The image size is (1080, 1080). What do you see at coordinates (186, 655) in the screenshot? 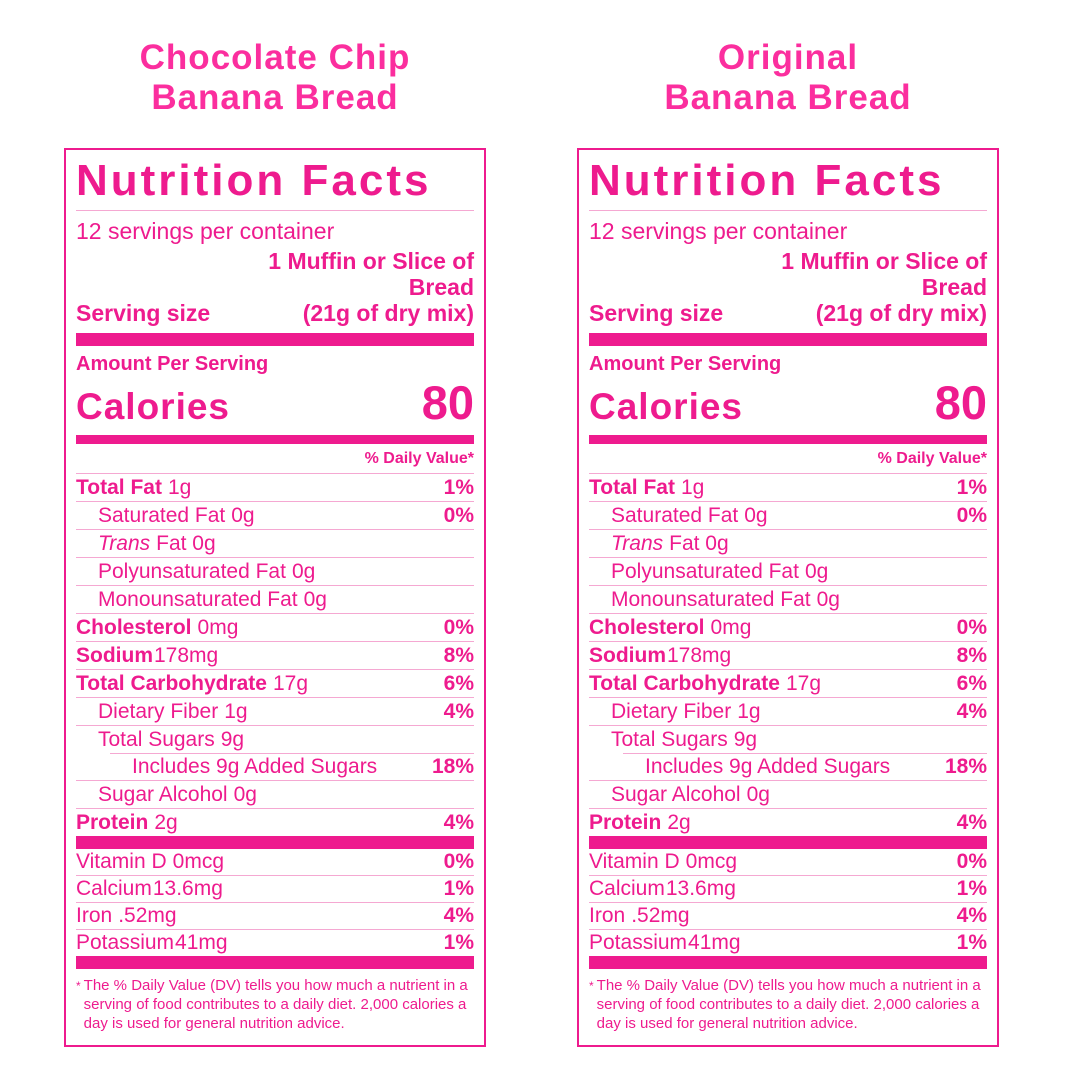
I see `nutrient-amount: 178mg` at bounding box center [186, 655].